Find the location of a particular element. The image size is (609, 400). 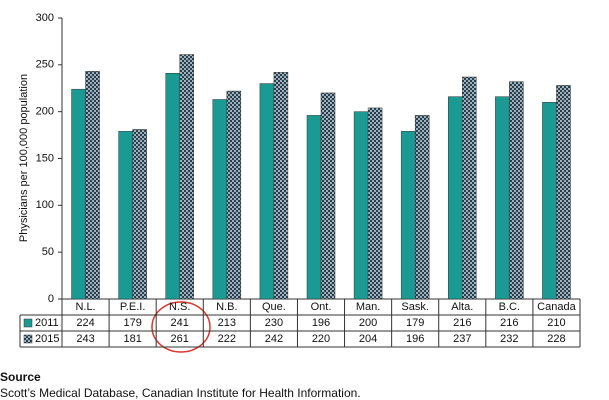

table-value: 200 is located at coordinates (368, 323).